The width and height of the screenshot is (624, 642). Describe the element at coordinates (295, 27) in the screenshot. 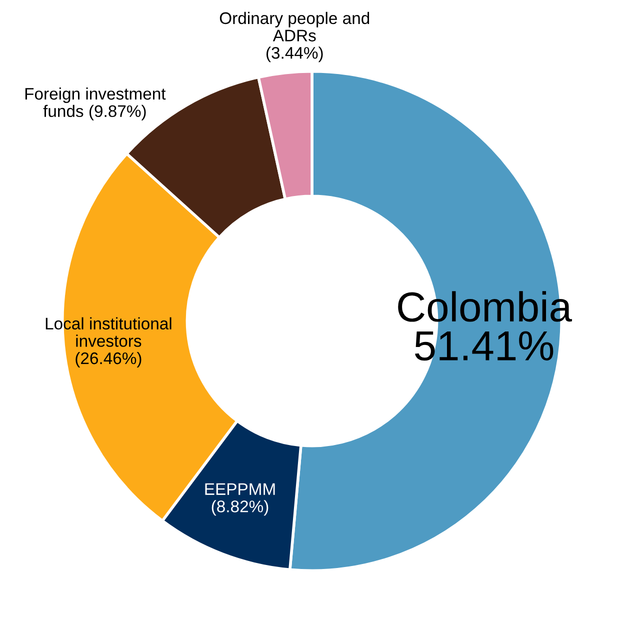

I see `slice-label: Ordinary people and ADRs` at that location.